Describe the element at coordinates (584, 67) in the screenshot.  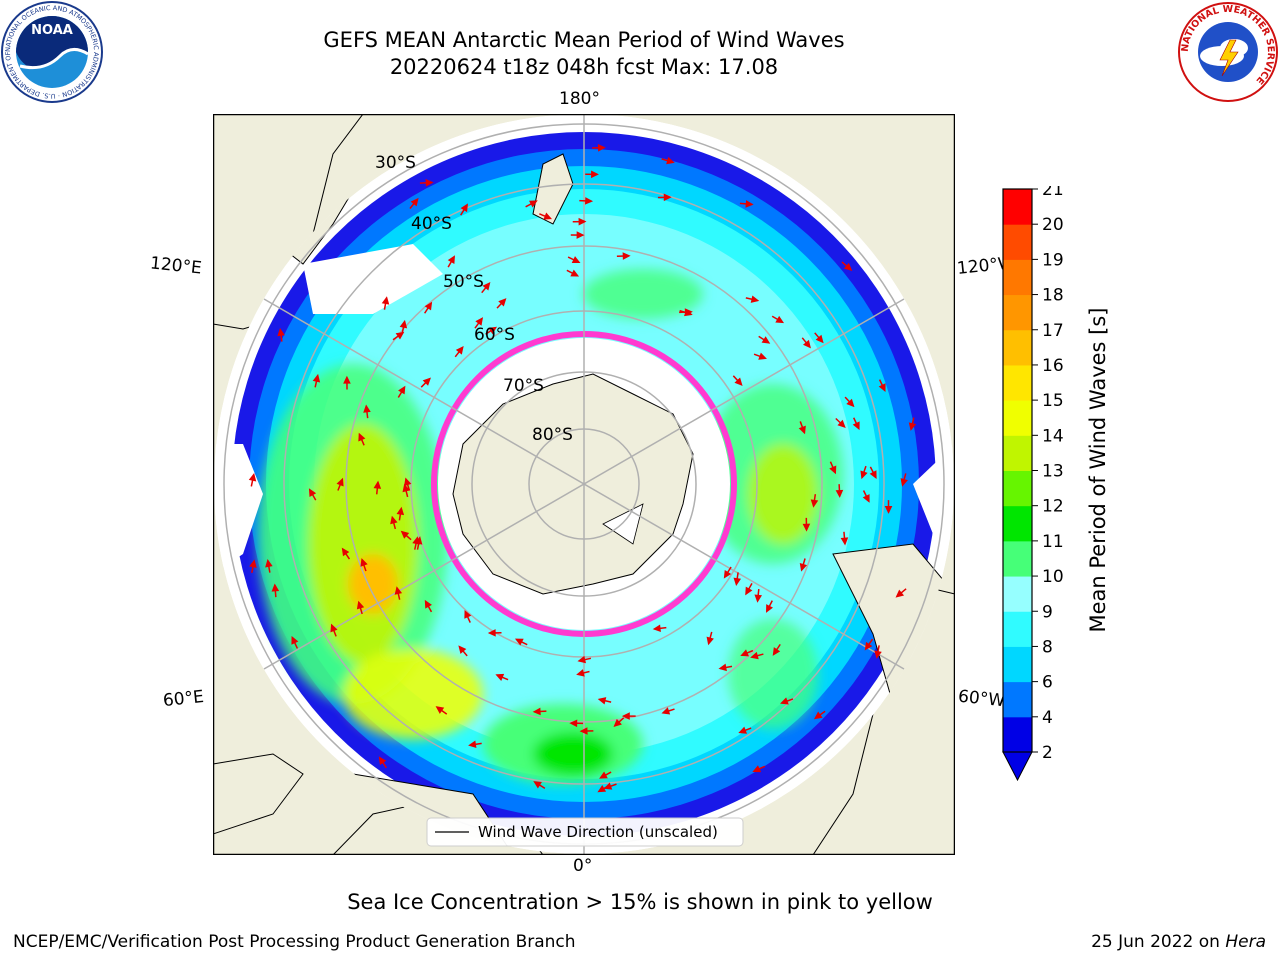
I see `figure-subtitle: 20220624 t18z 048h fcst Max: 17.08` at that location.